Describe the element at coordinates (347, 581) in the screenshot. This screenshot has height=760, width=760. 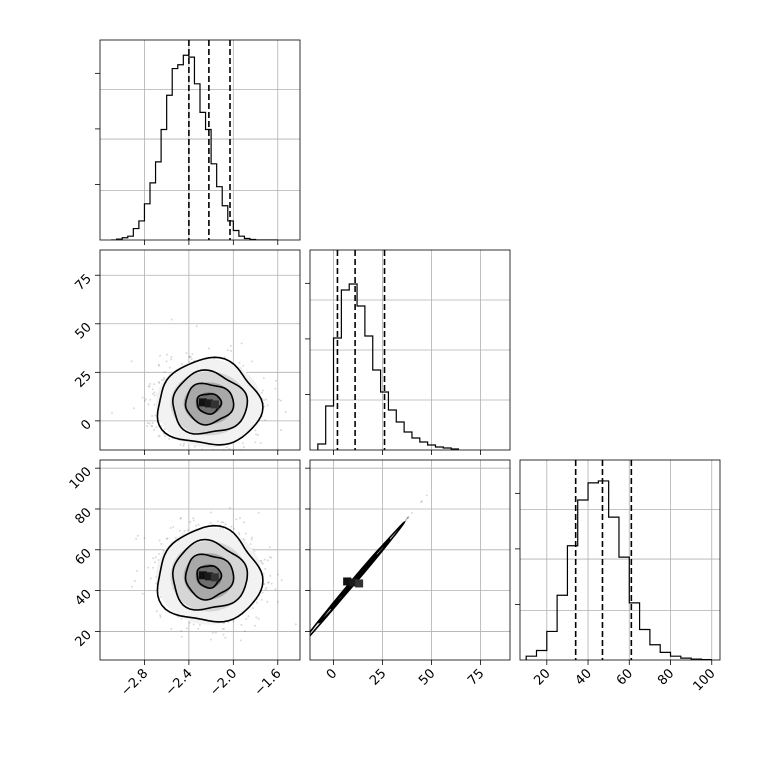
I see `density-peak` at that location.